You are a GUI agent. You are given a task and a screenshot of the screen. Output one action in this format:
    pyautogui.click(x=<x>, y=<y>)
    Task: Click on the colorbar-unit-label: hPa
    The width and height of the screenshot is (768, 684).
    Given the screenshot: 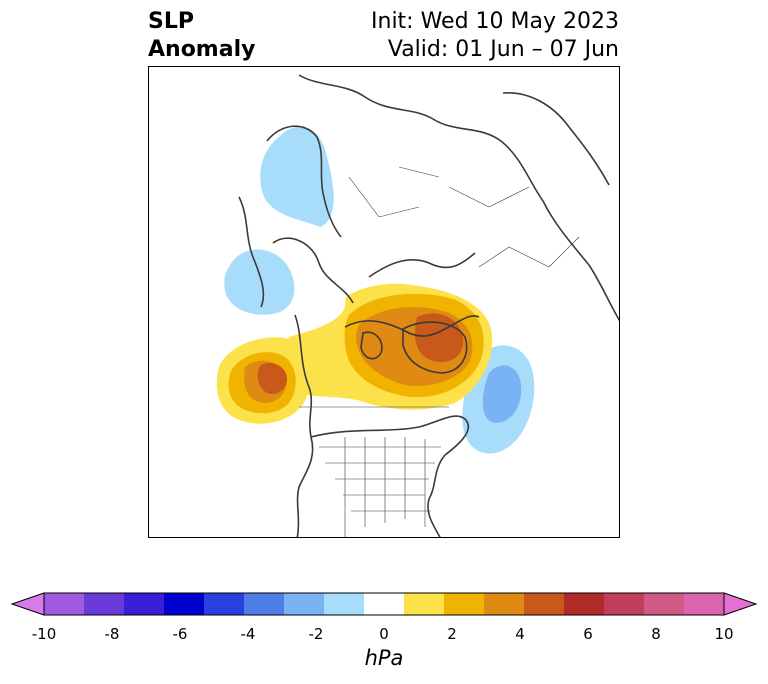 What is the action you would take?
    pyautogui.click(x=384, y=658)
    